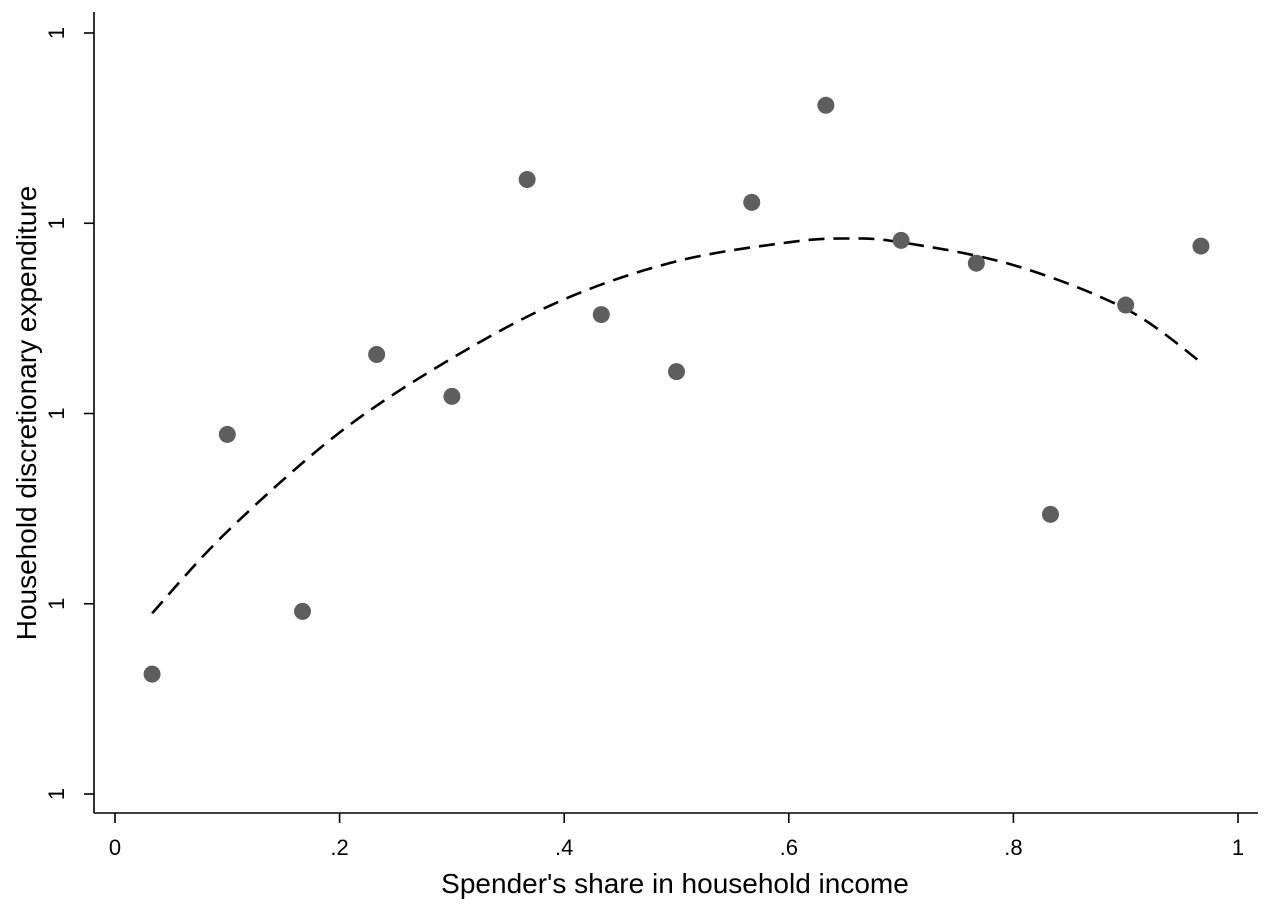 The image size is (1273, 905). What do you see at coordinates (115, 847) in the screenshot?
I see `x-tick-label: 0` at bounding box center [115, 847].